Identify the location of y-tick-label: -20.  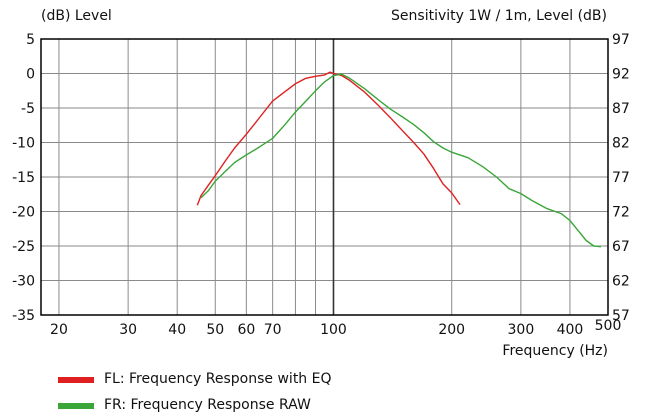
(23, 213).